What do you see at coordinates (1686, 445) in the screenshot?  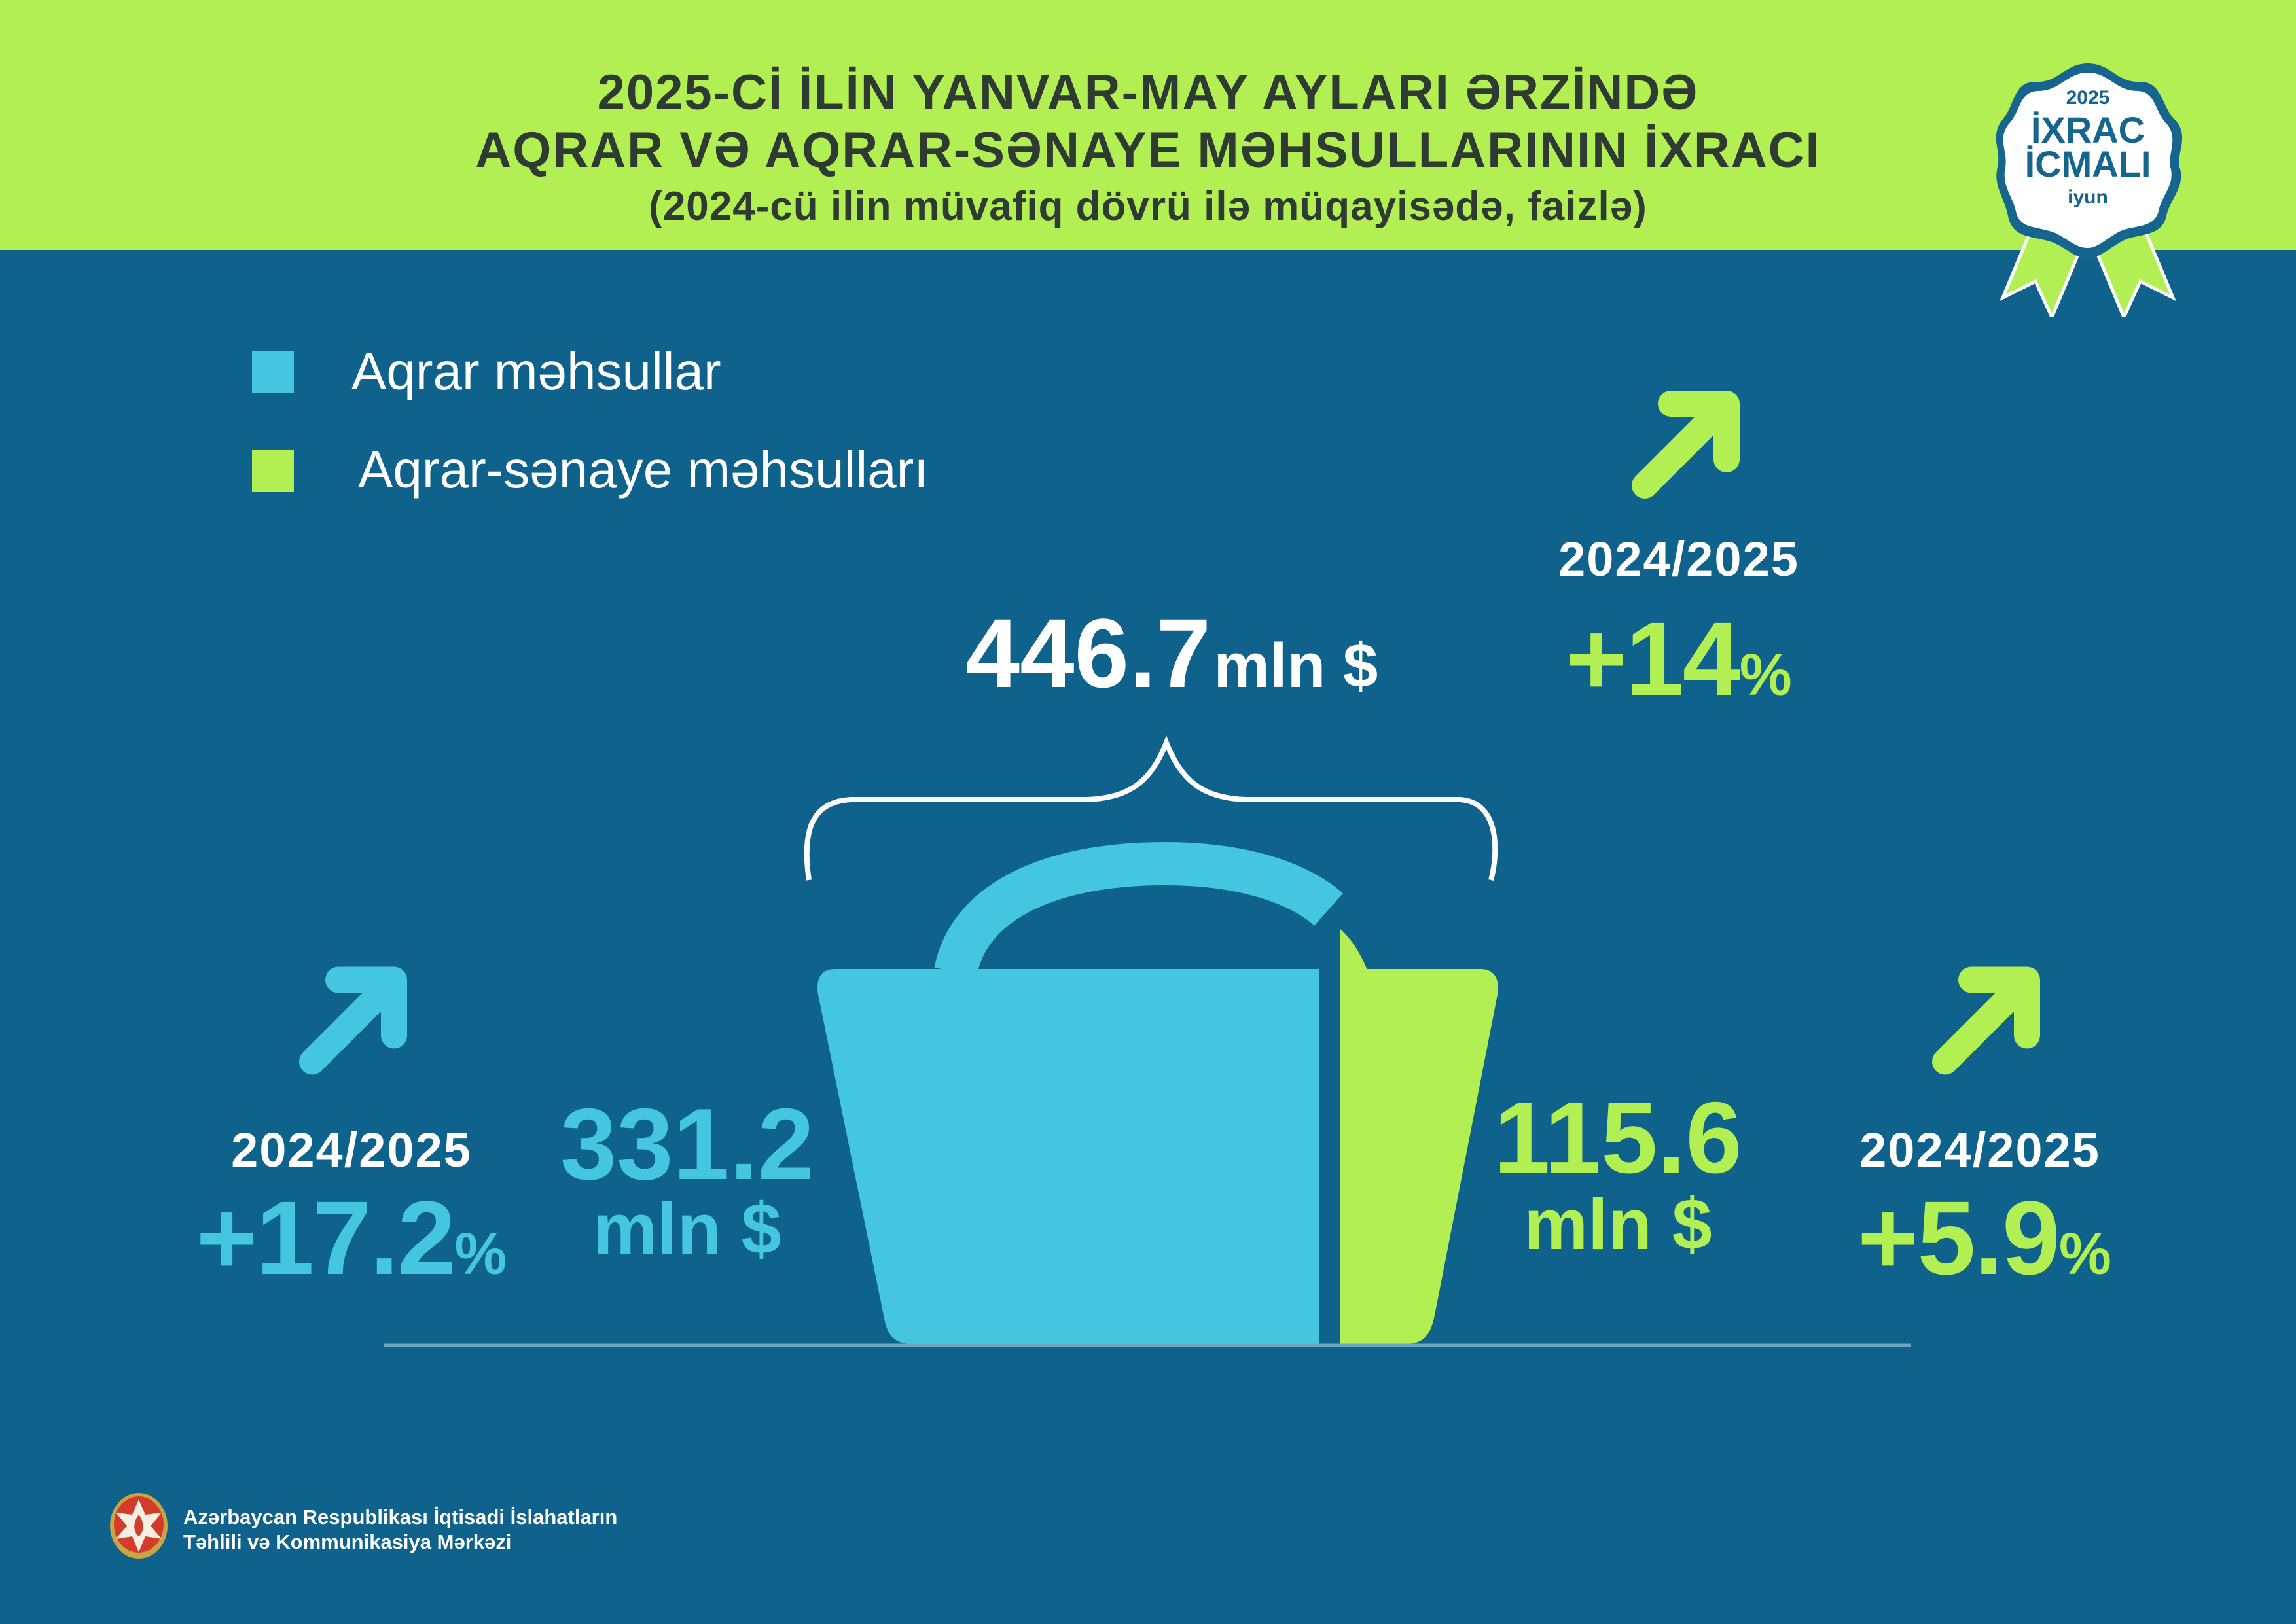 I see `up-arrow-icon-total` at bounding box center [1686, 445].